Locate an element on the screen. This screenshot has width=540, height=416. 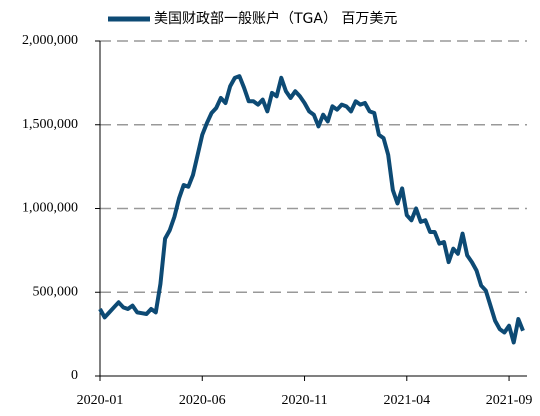
y-tick-label: 1,500,000 is located at coordinates (50, 124).